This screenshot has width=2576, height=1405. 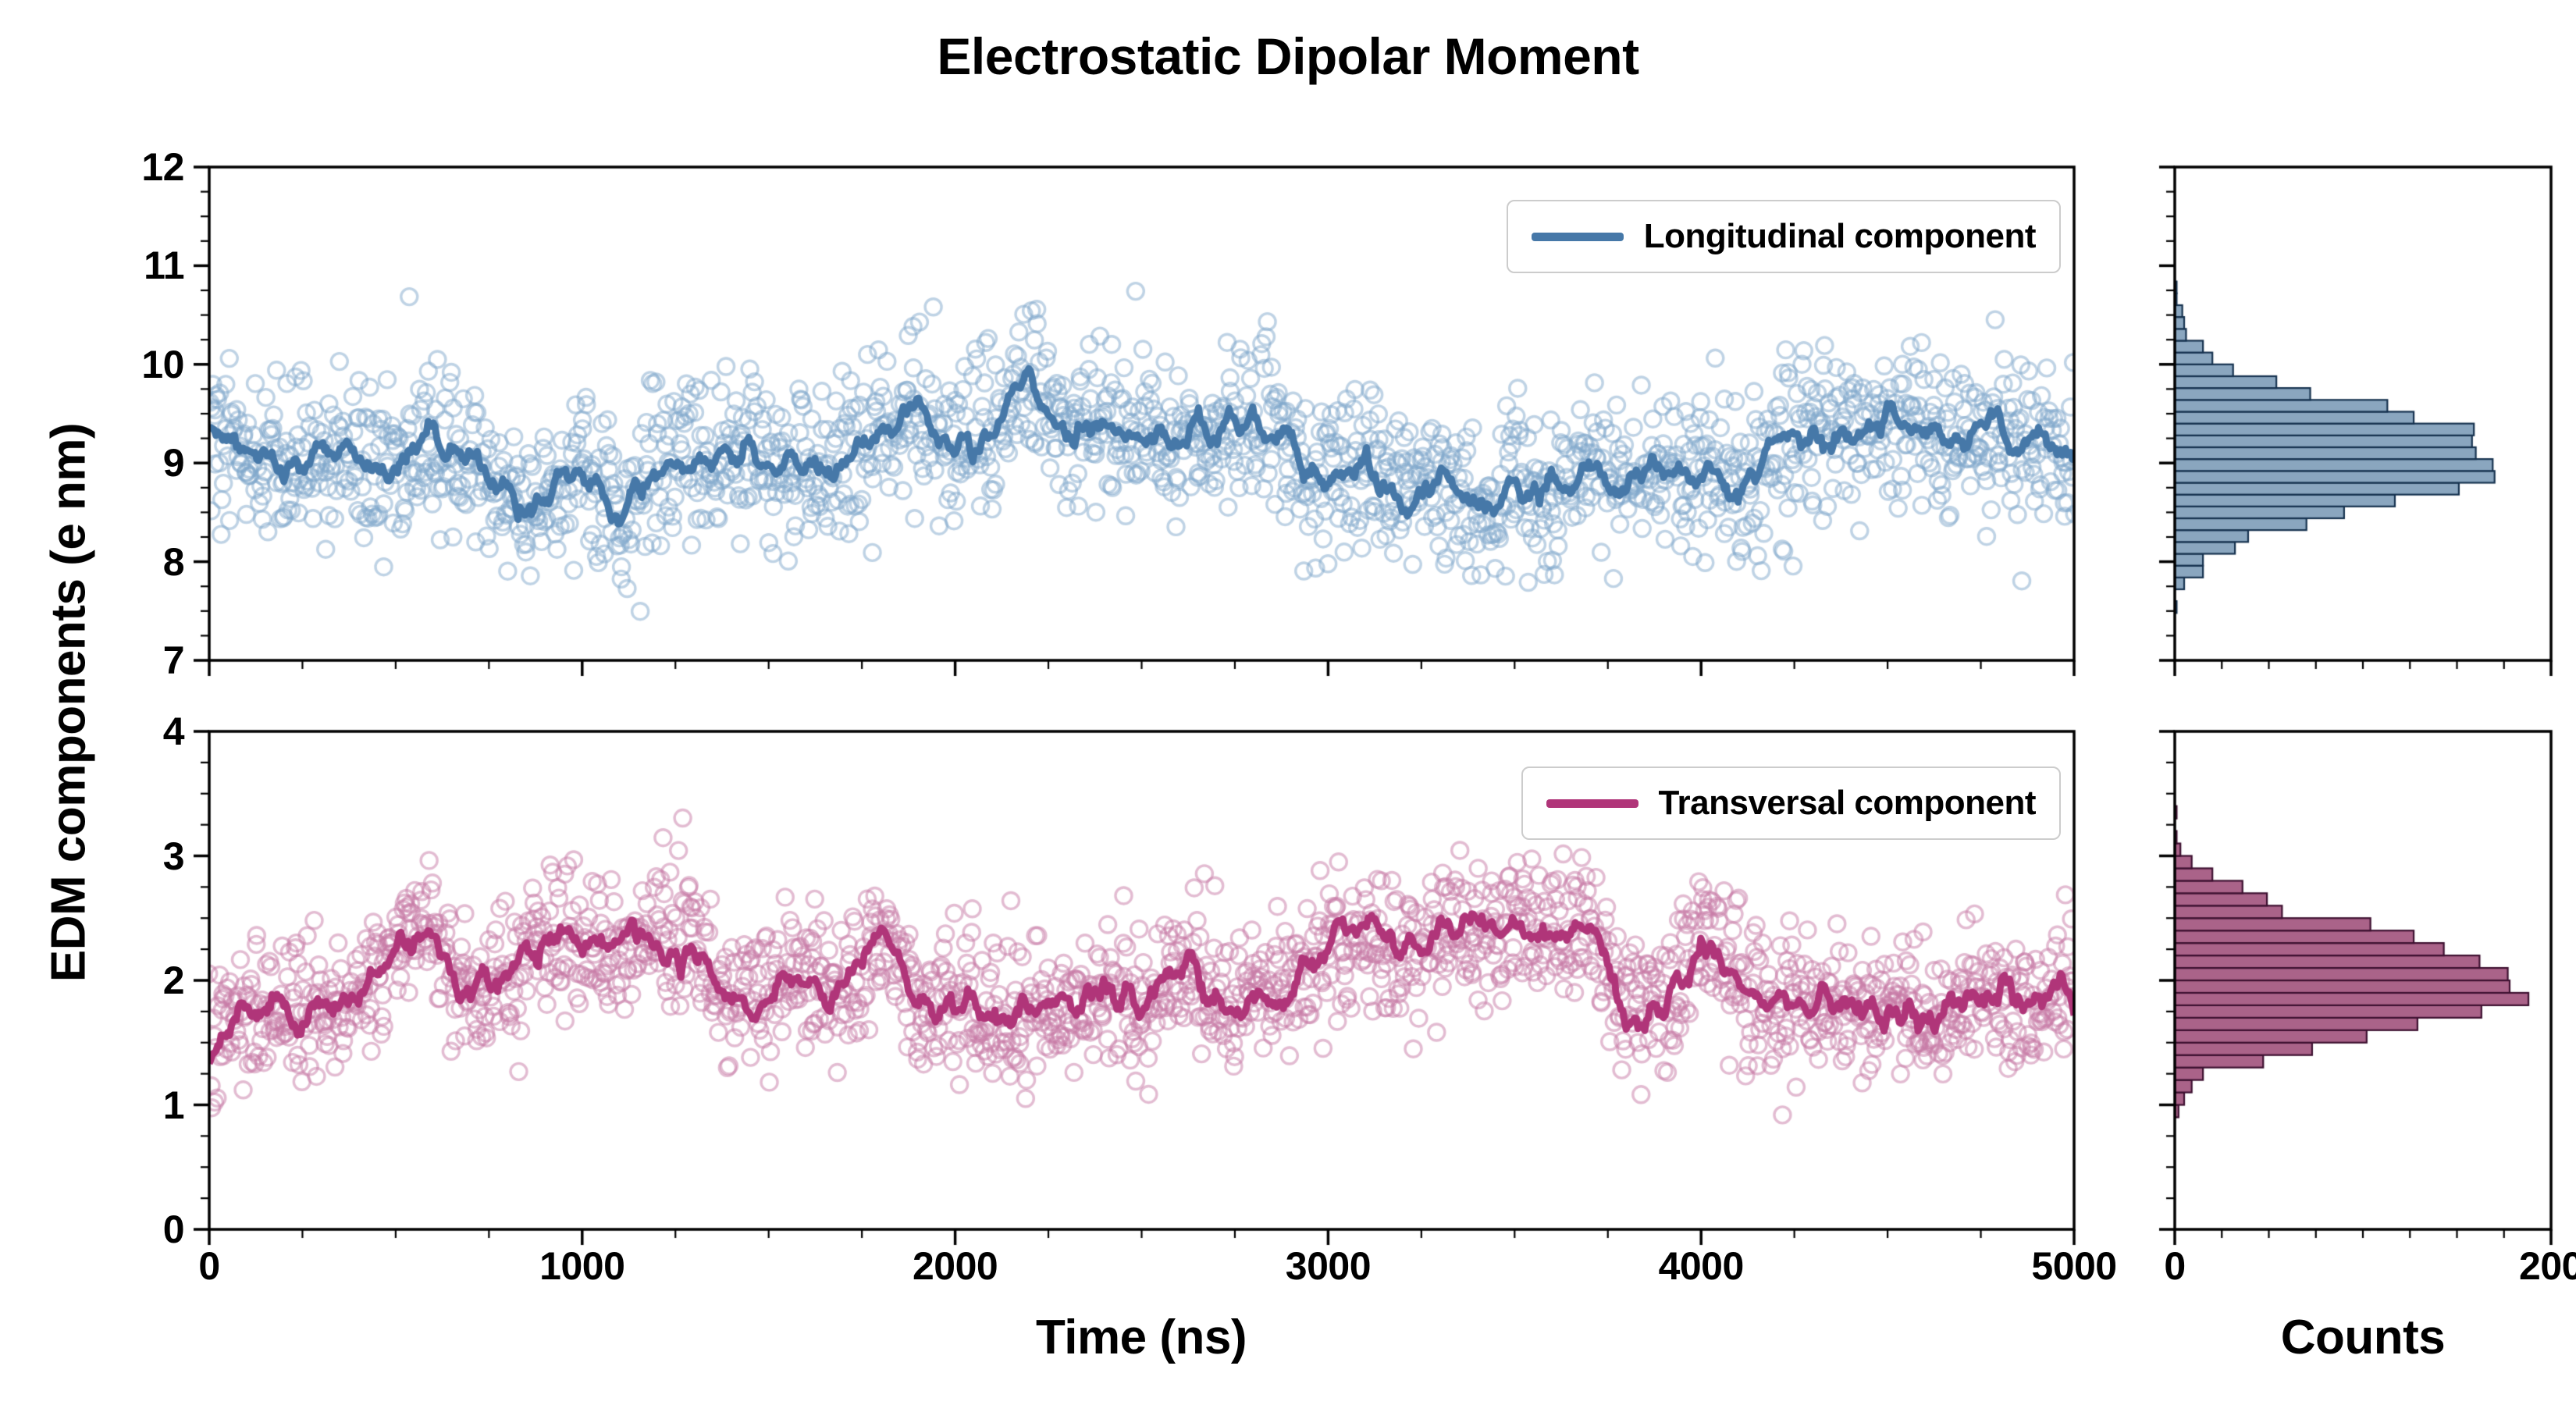 I want to click on y-tick-label: 10, so click(x=162, y=364).